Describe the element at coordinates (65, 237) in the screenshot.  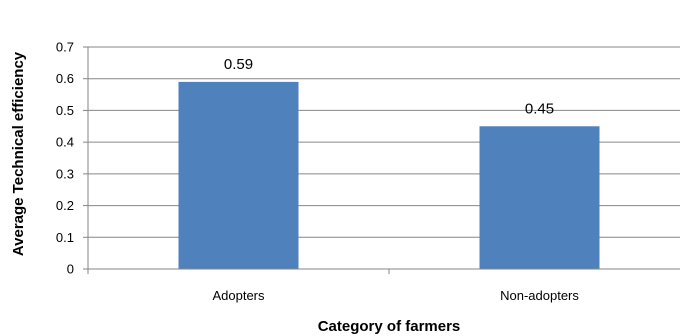
I see `y-tick-label: 0.1` at that location.